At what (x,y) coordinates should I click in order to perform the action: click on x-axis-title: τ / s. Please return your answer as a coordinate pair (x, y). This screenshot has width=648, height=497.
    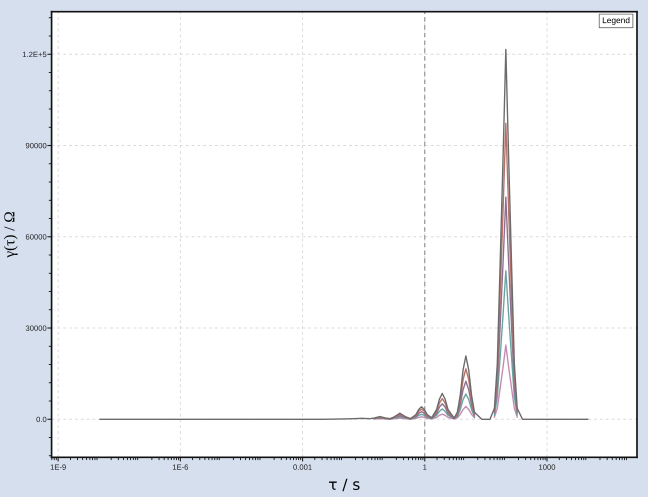
    Looking at the image, I should click on (344, 485).